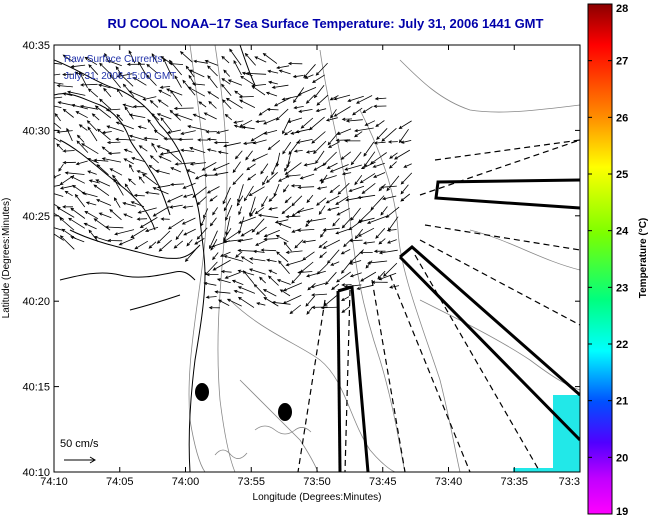 This screenshot has width=651, height=518. I want to click on colorbar-tick-label: 27, so click(622, 62).